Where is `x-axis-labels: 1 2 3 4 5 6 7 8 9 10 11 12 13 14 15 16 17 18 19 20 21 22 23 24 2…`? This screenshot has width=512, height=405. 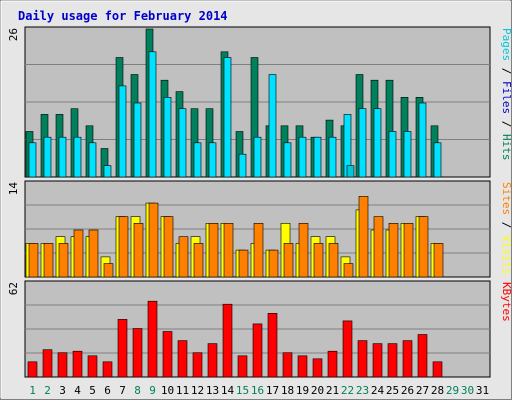 x-axis-labels: 1 2 3 4 5 6 7 8 9 10 11 12 13 14 15 16 17 18 19 20 21 22 23 24 2… is located at coordinates (259, 390).